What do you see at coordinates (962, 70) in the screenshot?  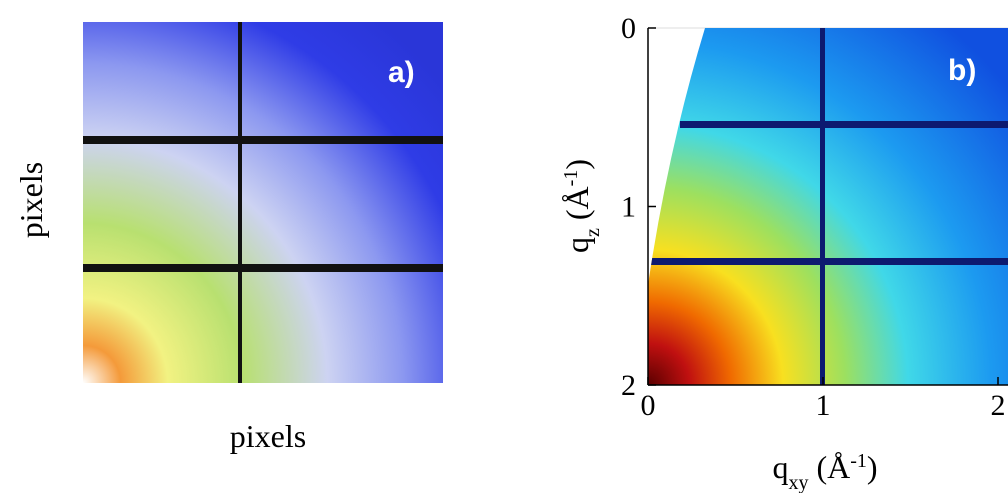 I see `panel-label: b)` at bounding box center [962, 70].